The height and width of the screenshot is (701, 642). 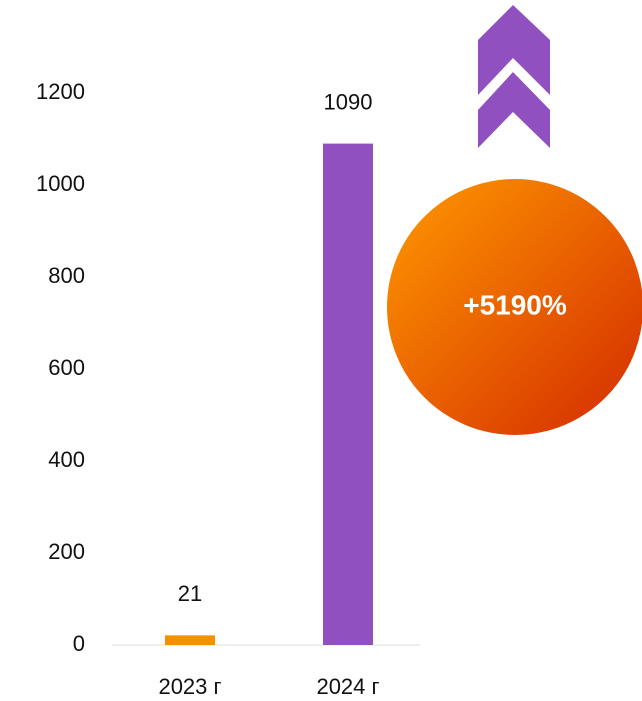 What do you see at coordinates (60, 91) in the screenshot?
I see `y-tick-label: 1200` at bounding box center [60, 91].